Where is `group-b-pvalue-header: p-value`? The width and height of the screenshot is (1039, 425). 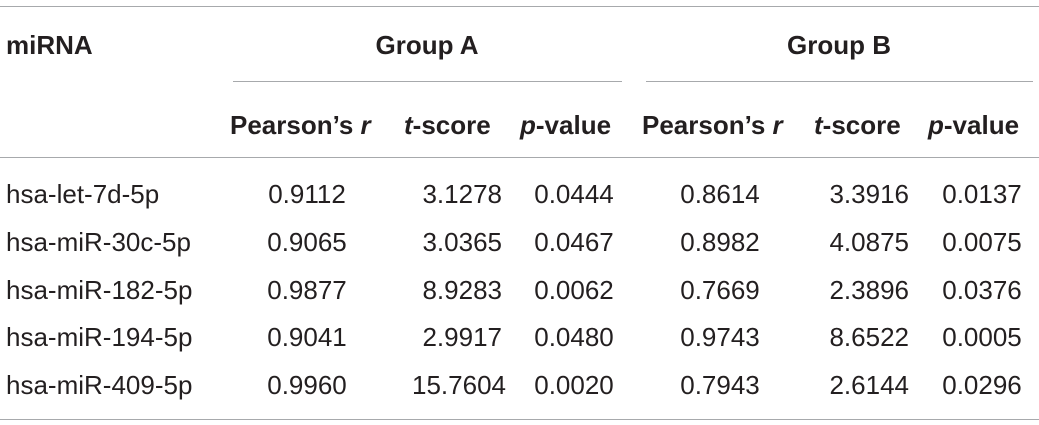 group-b-pvalue-header: p-value is located at coordinates (974, 125).